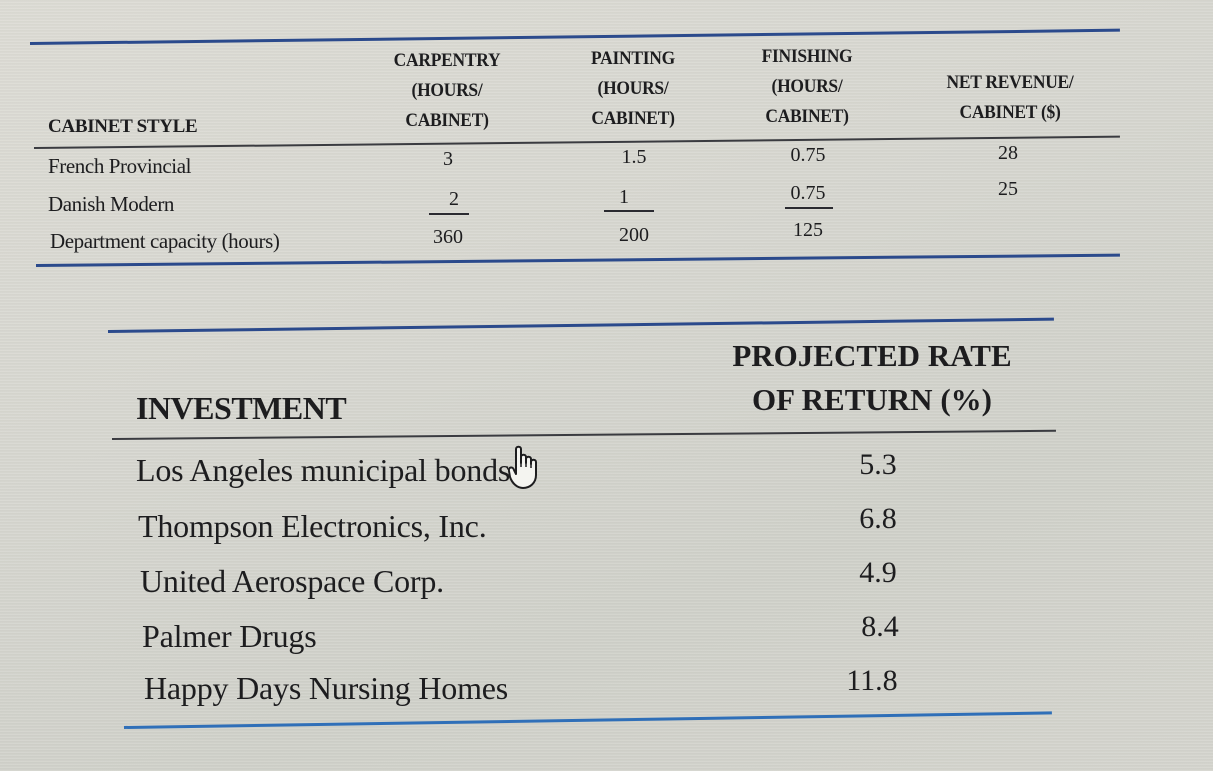 This screenshot has height=771, width=1213. I want to click on cell-rate: 8.4, so click(880, 626).